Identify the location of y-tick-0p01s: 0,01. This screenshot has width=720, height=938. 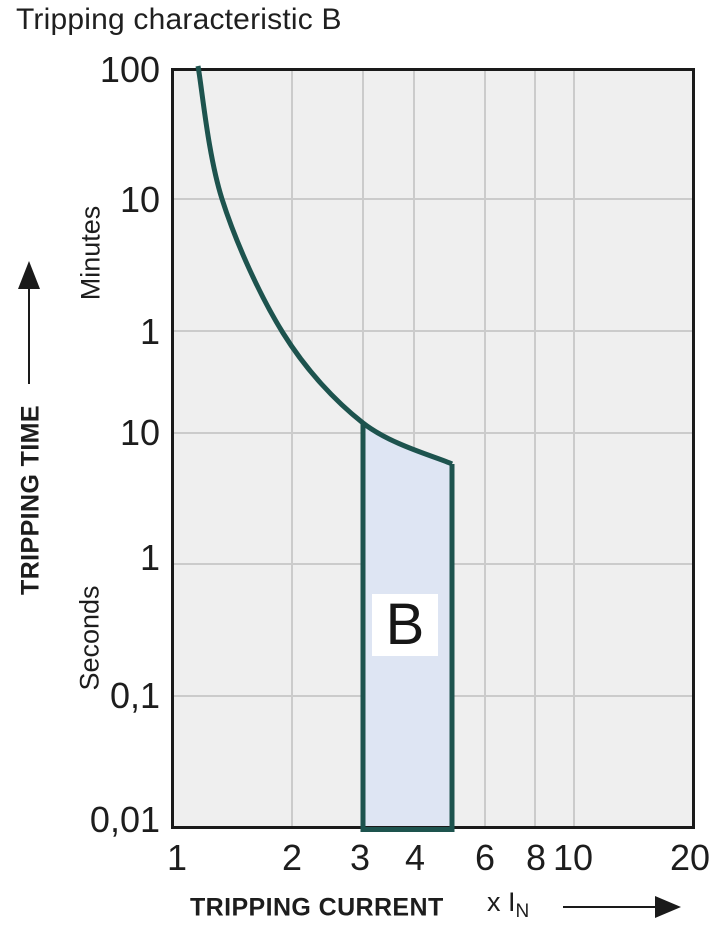
(124, 819).